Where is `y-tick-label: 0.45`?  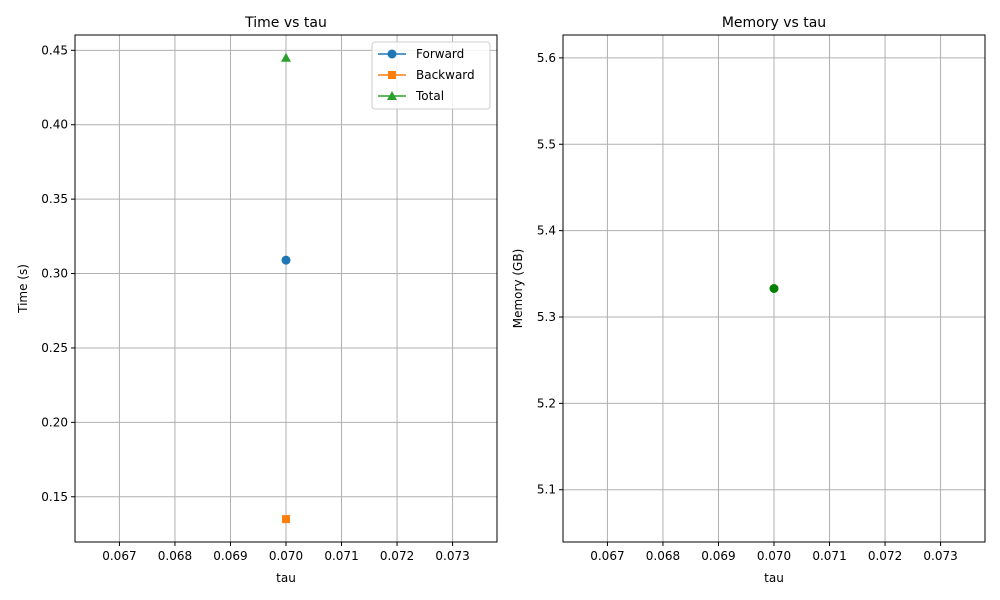 y-tick-label: 0.45 is located at coordinates (54, 50).